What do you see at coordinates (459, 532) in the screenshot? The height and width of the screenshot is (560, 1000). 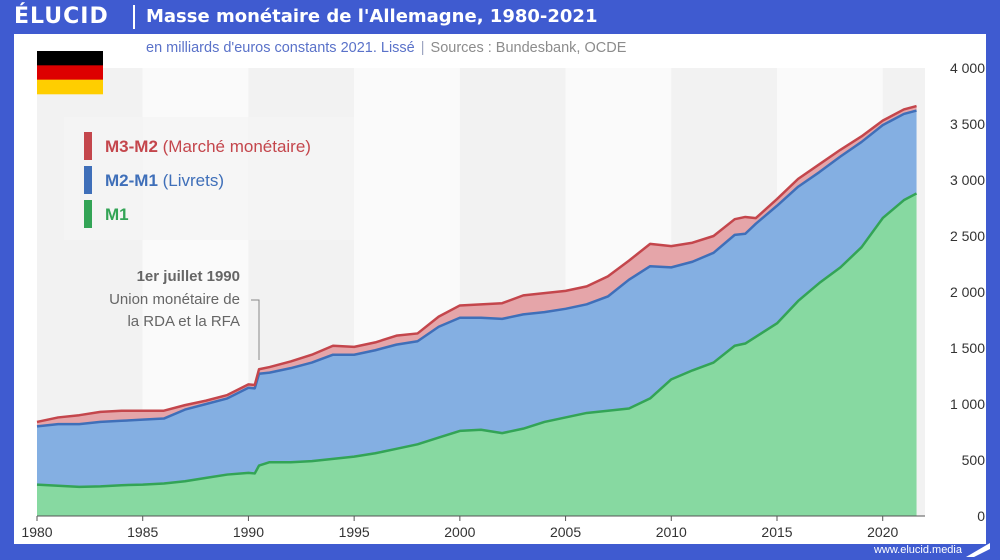 I see `x-tick-label: 2000` at bounding box center [459, 532].